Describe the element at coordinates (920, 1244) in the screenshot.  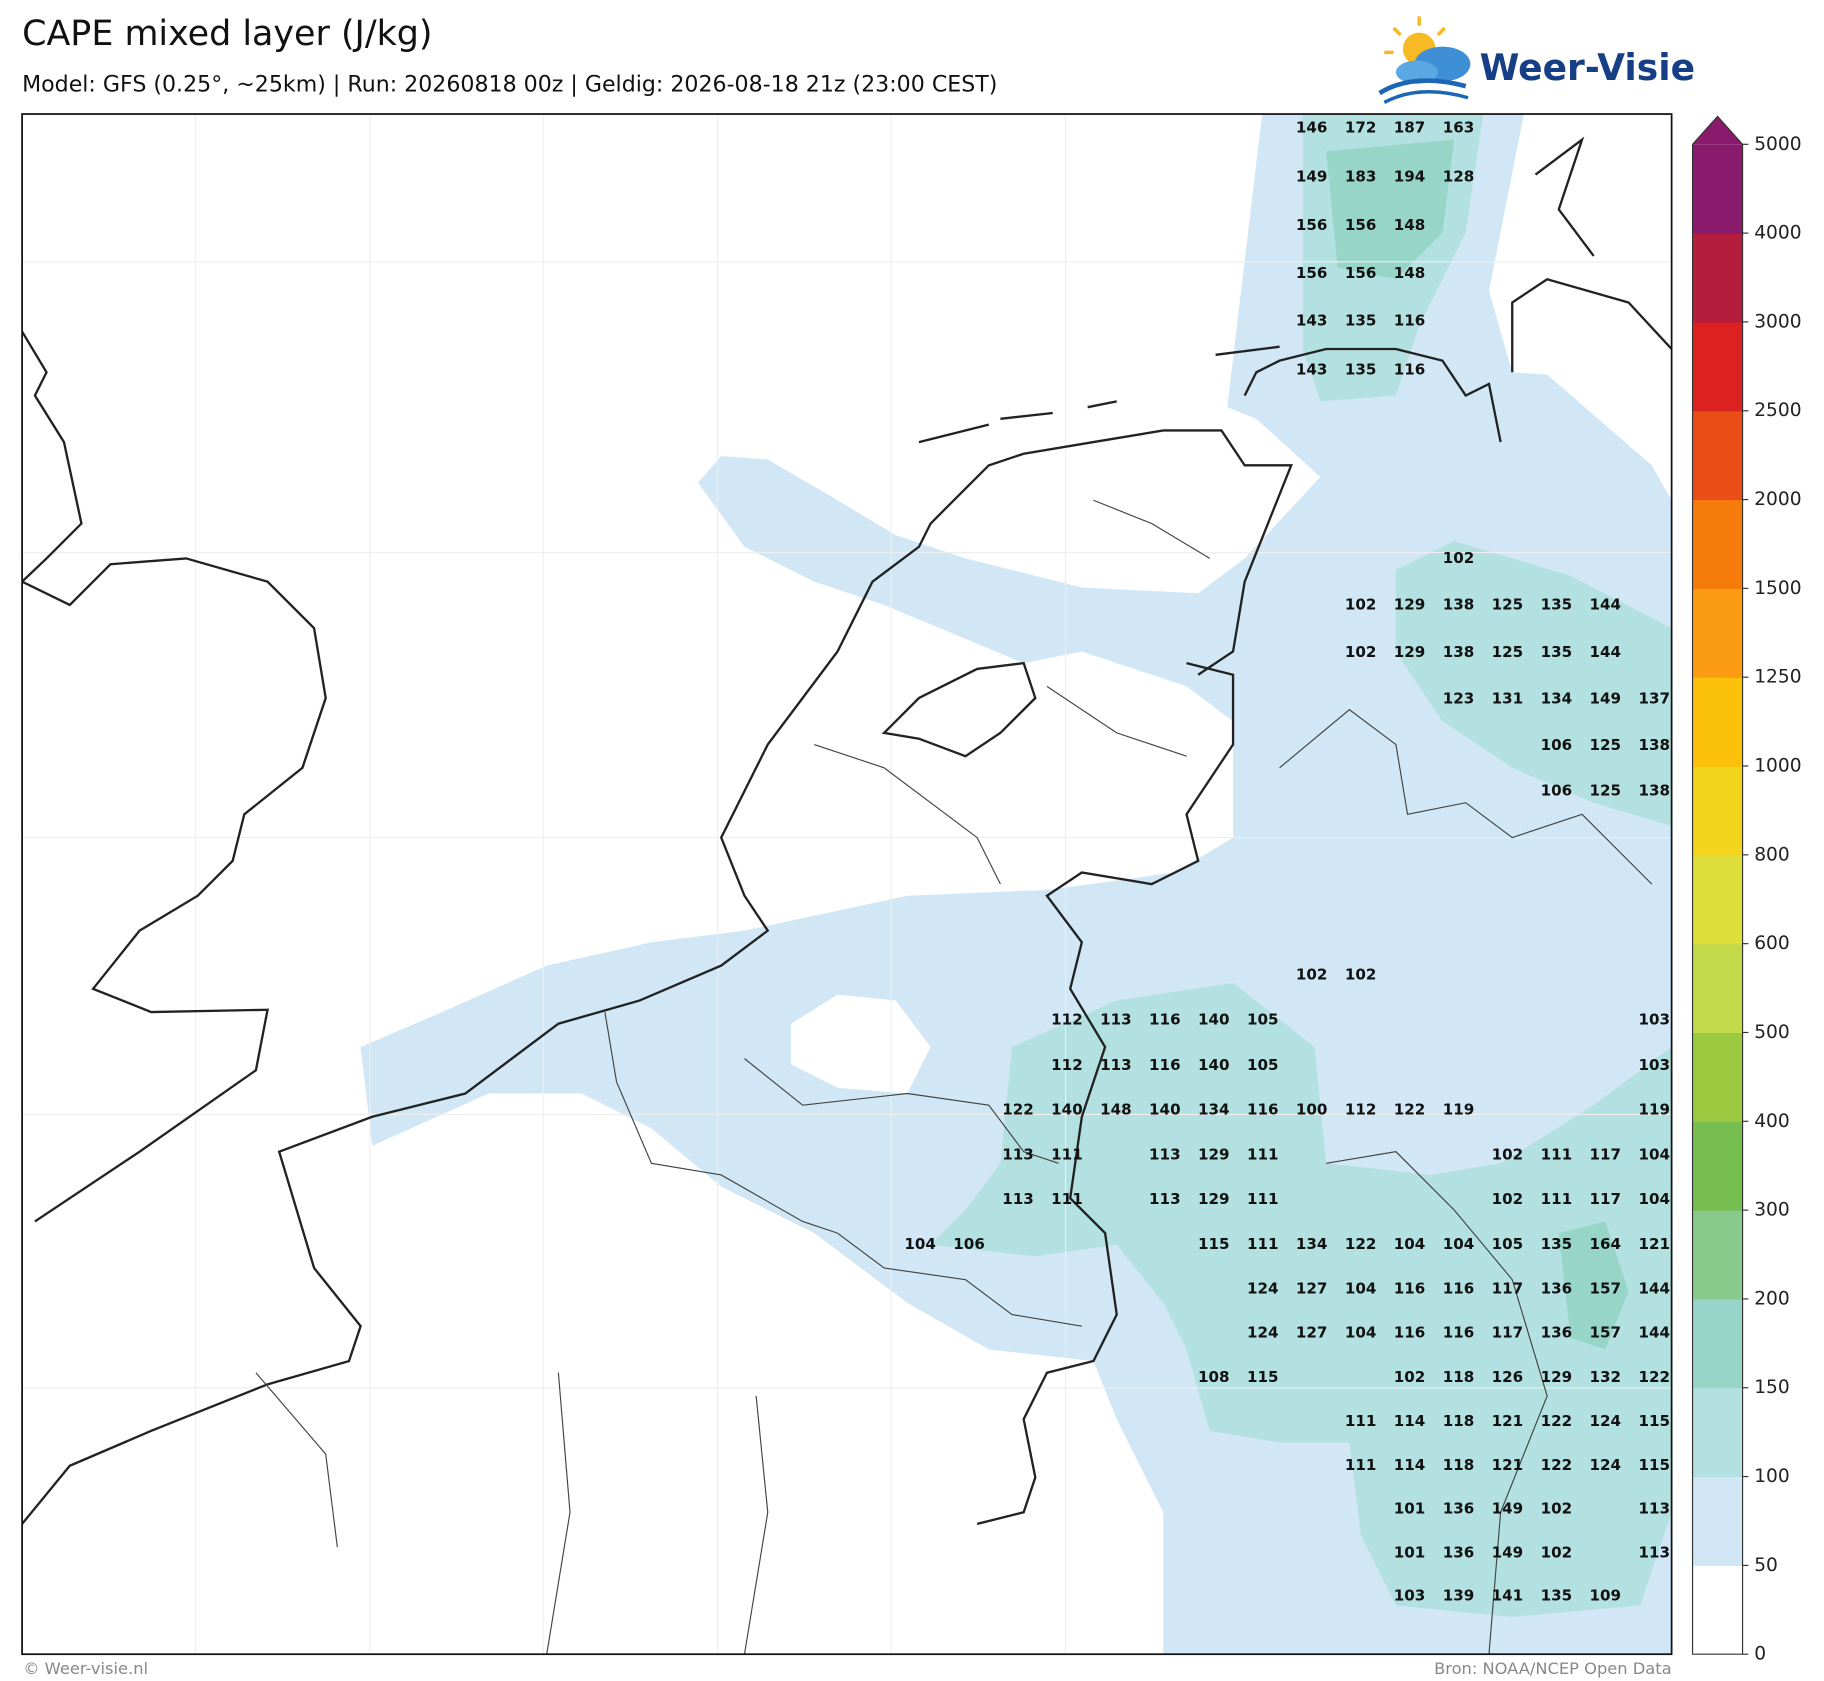
I see `cape-value: 104` at that location.